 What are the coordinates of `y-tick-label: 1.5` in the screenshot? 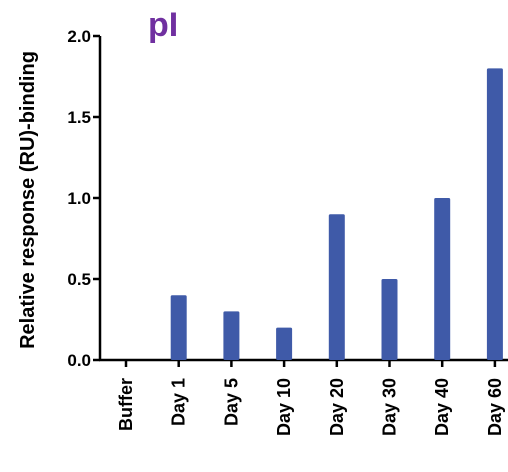 It's located at (79, 117).